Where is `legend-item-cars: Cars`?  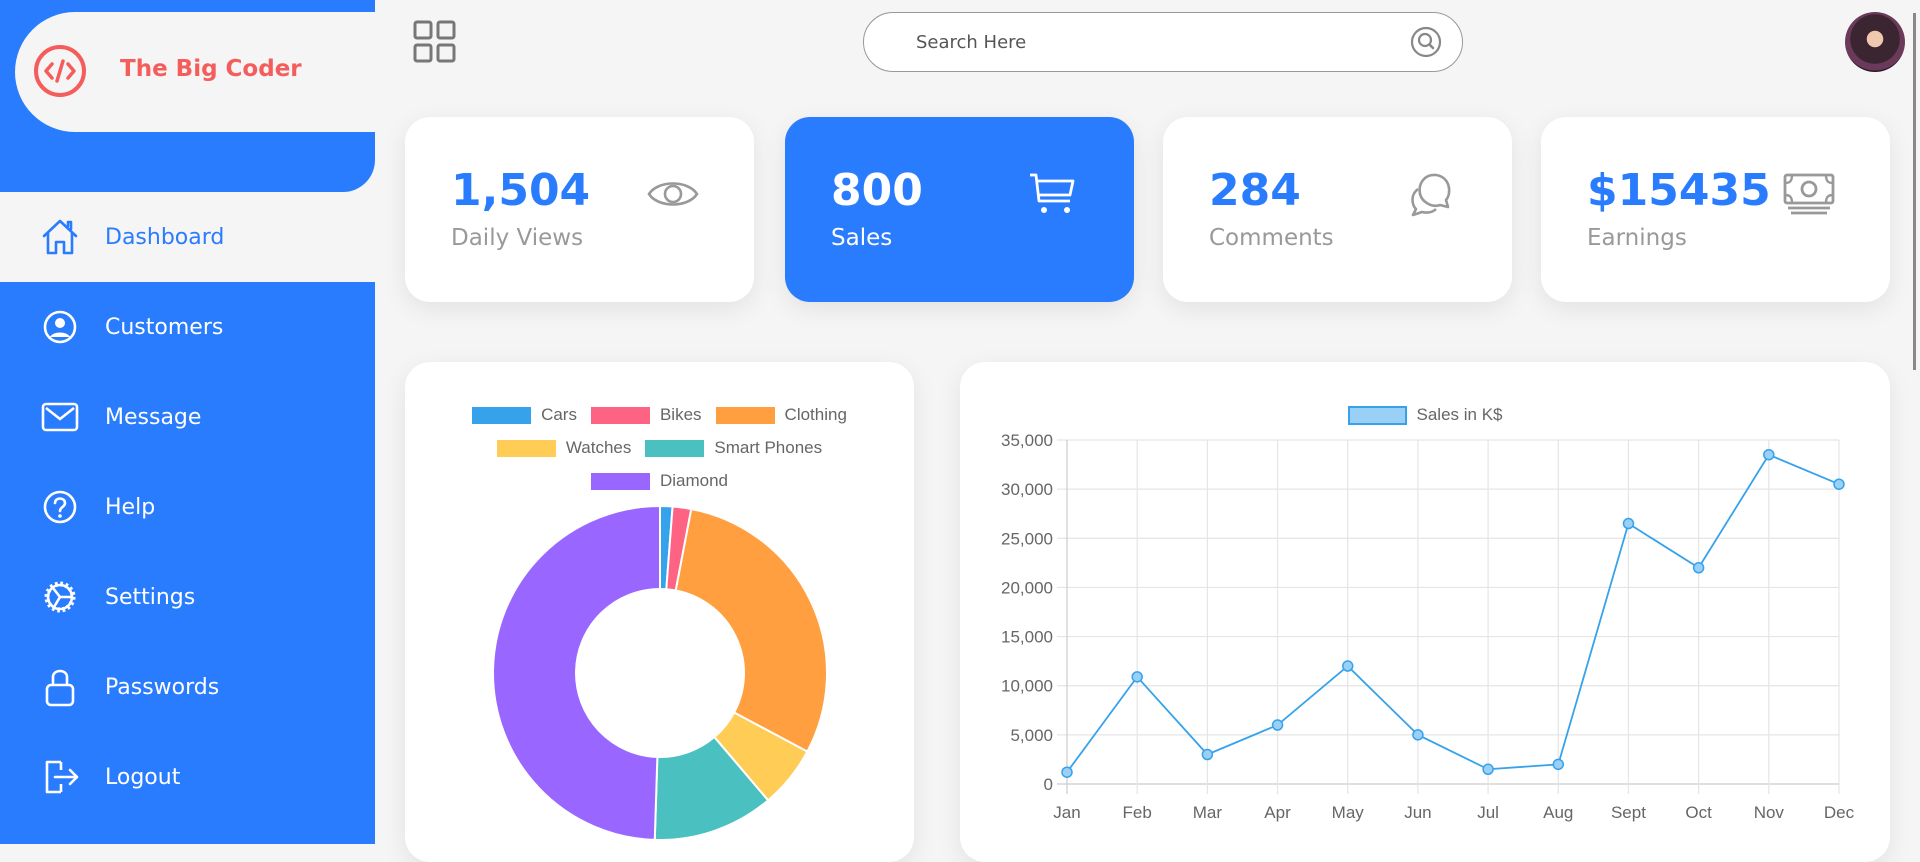
legend-item-cars: Cars is located at coordinates (524, 415).